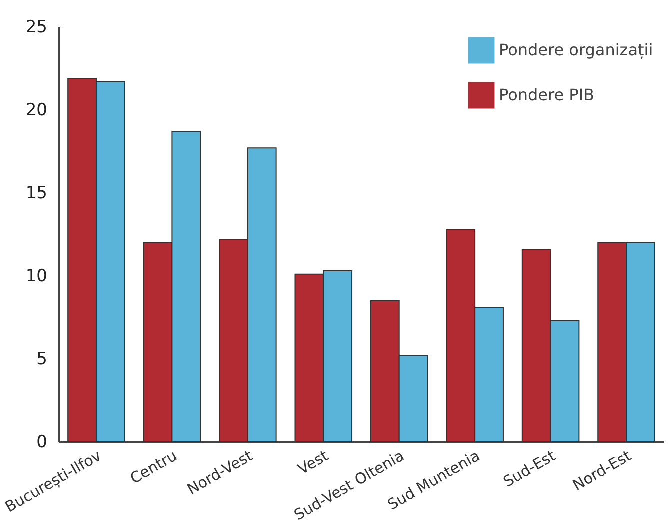 The width and height of the screenshot is (668, 527). Describe the element at coordinates (42, 442) in the screenshot. I see `y-tick-label: 0` at that location.